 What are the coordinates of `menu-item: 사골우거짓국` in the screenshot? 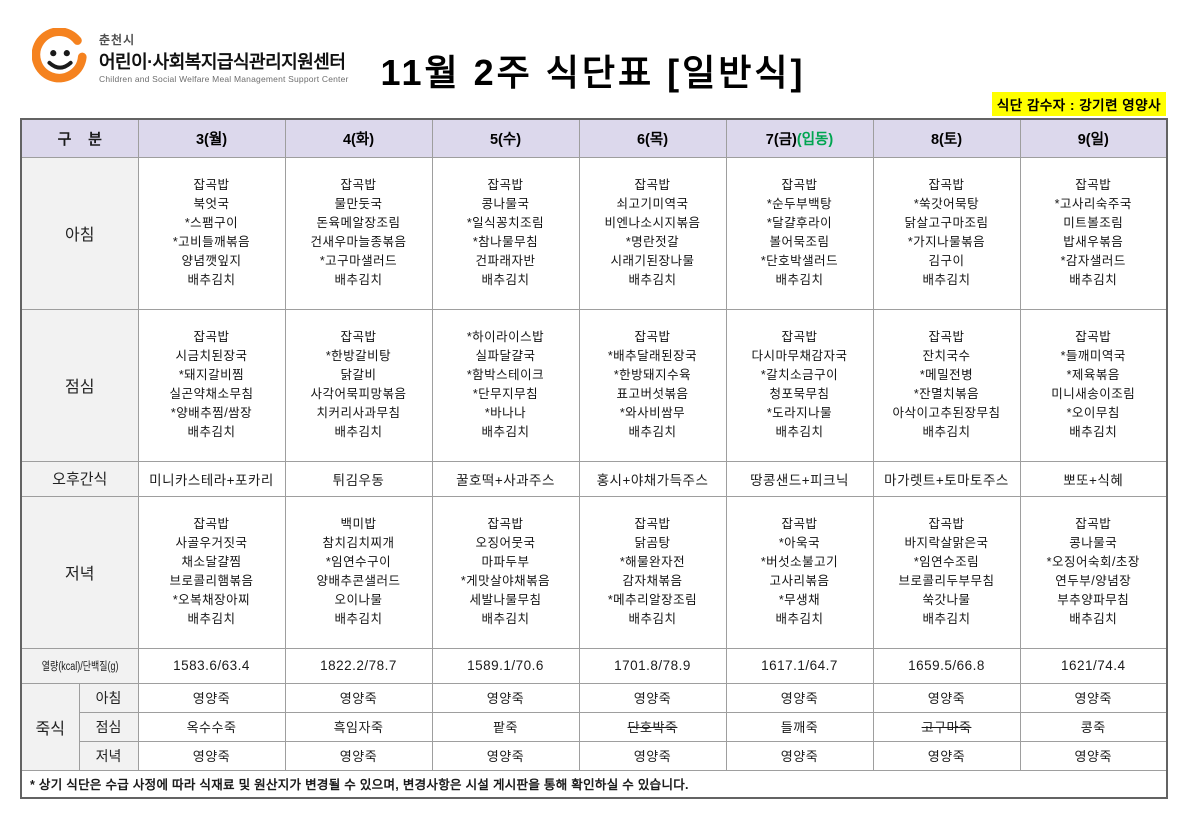 It's located at (211, 543).